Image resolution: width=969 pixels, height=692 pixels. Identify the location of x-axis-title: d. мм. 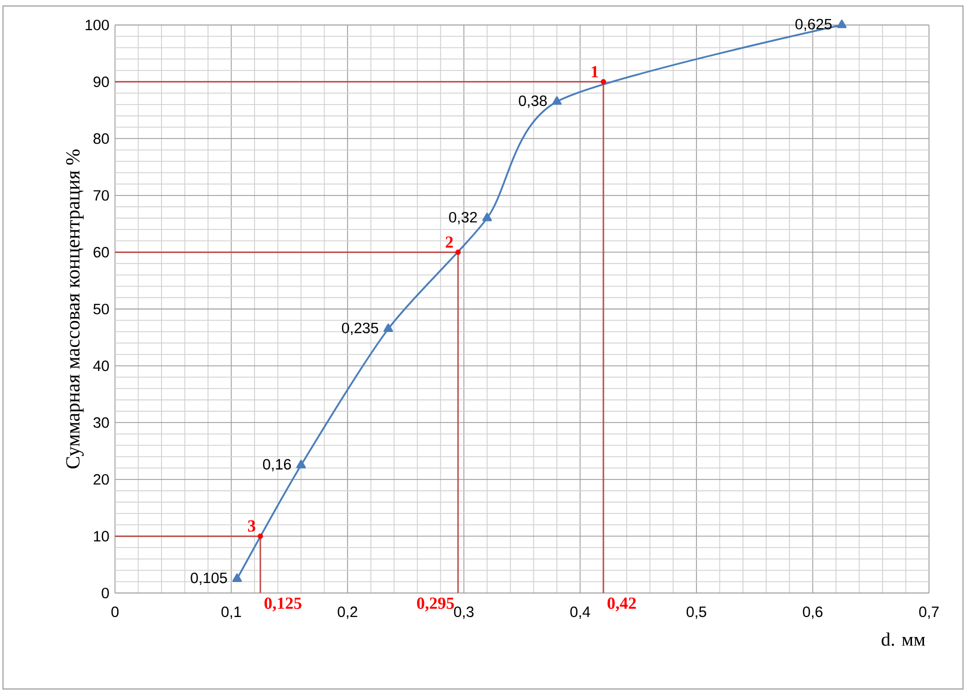
(904, 639).